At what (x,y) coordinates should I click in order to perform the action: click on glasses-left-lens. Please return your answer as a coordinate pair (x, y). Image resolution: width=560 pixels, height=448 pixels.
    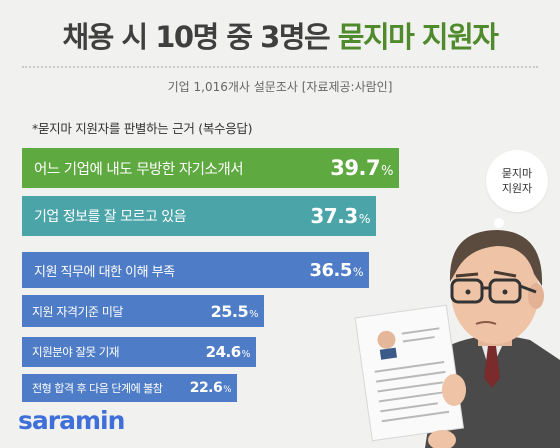
    Looking at the image, I should click on (467, 291).